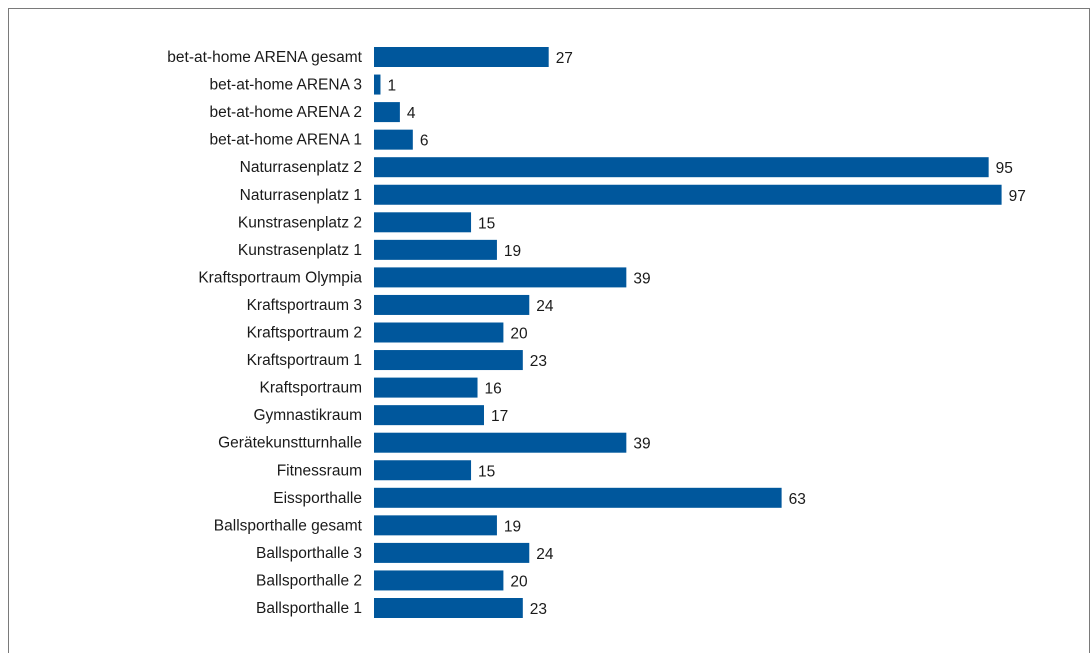 Image resolution: width=1091 pixels, height=653 pixels. What do you see at coordinates (1017, 196) in the screenshot?
I see `value-label: 97` at bounding box center [1017, 196].